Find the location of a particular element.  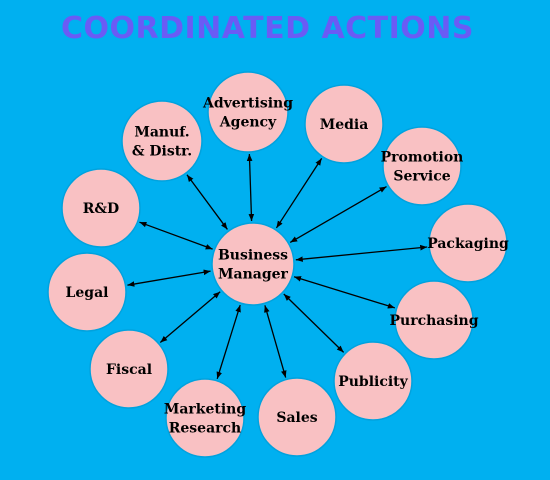

node-media: Media is located at coordinates (344, 124).